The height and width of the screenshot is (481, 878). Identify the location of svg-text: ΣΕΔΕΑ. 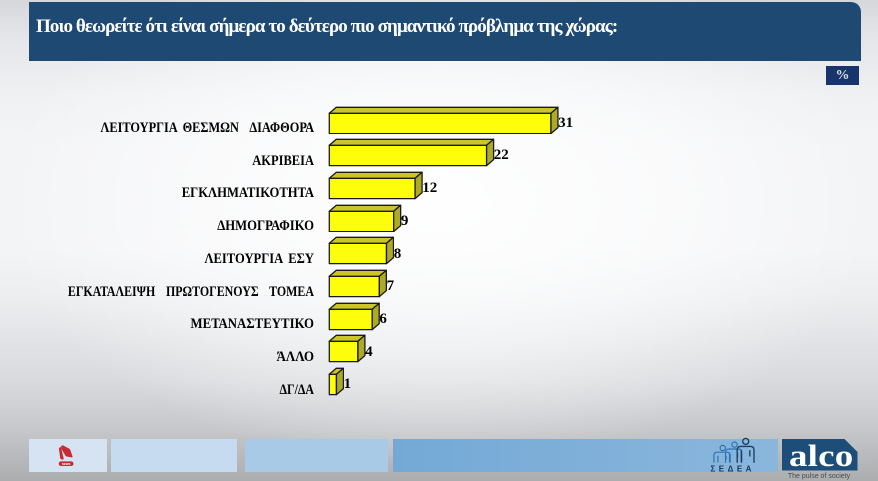
(732, 469).